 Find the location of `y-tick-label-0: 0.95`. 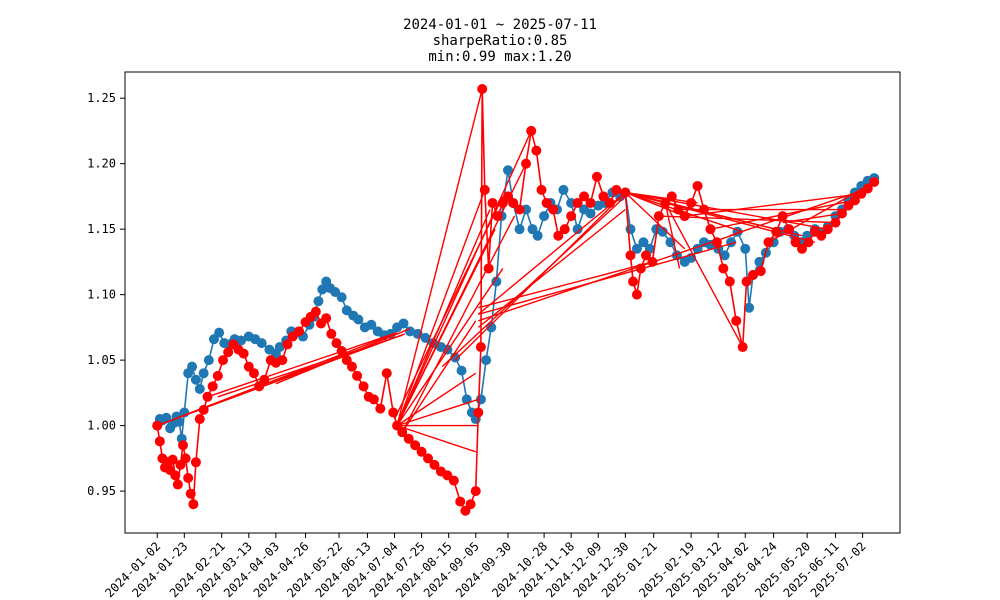

y-tick-label-0: 0.95 is located at coordinates (101, 491).